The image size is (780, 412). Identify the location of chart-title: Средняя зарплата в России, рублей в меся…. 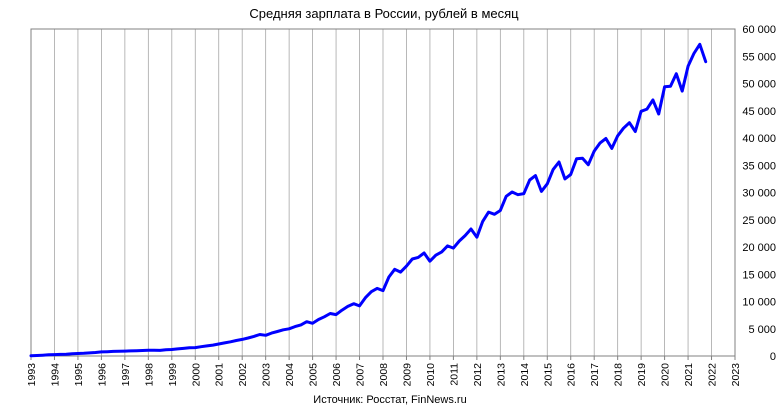
(384, 13).